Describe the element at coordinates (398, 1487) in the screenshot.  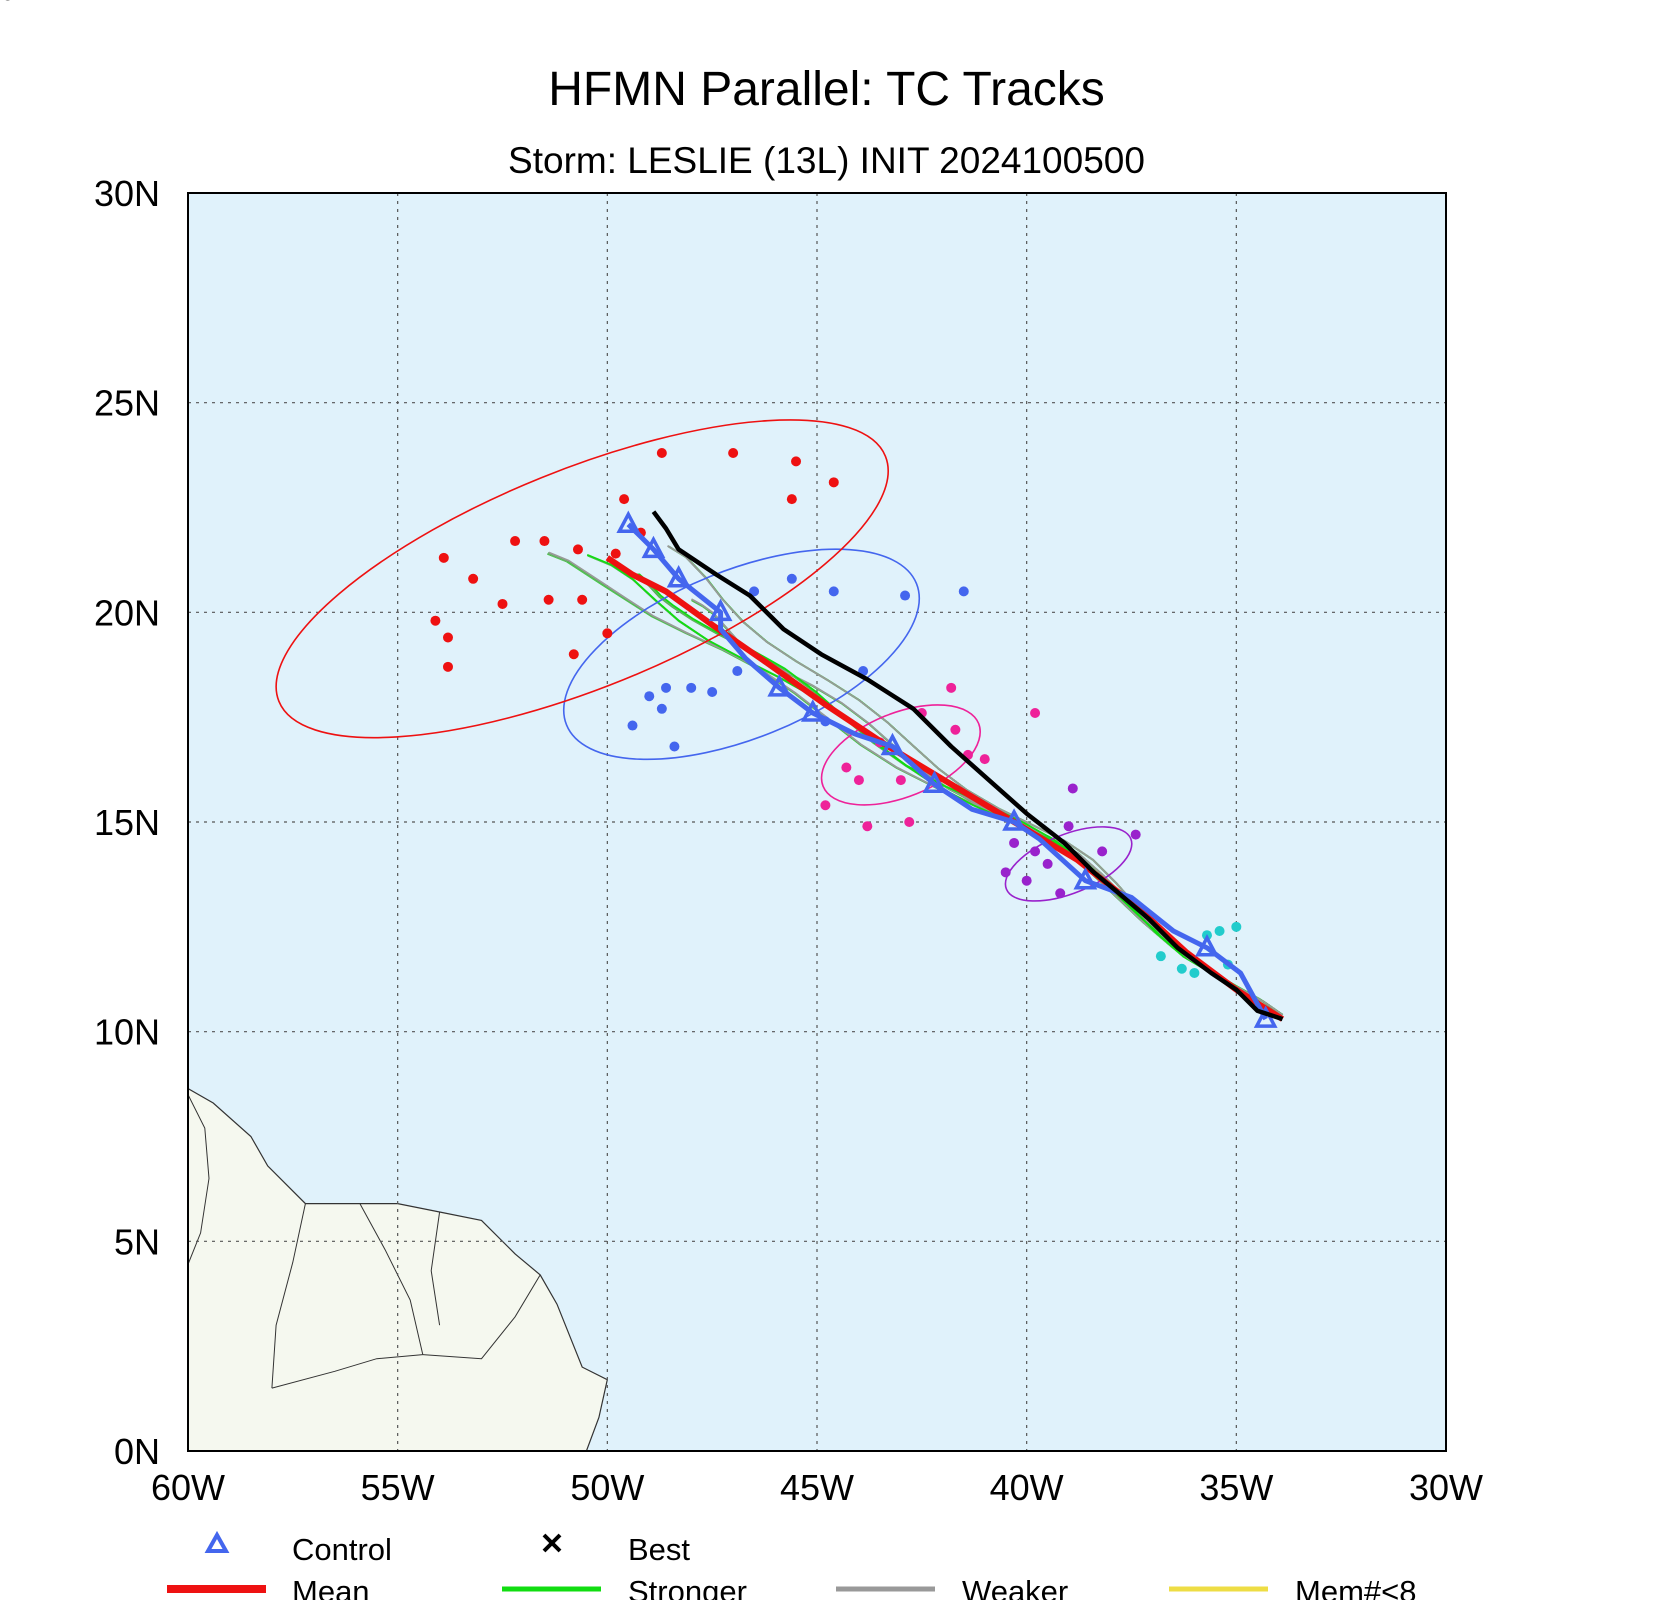
I see `x-tick-label: 55W` at that location.